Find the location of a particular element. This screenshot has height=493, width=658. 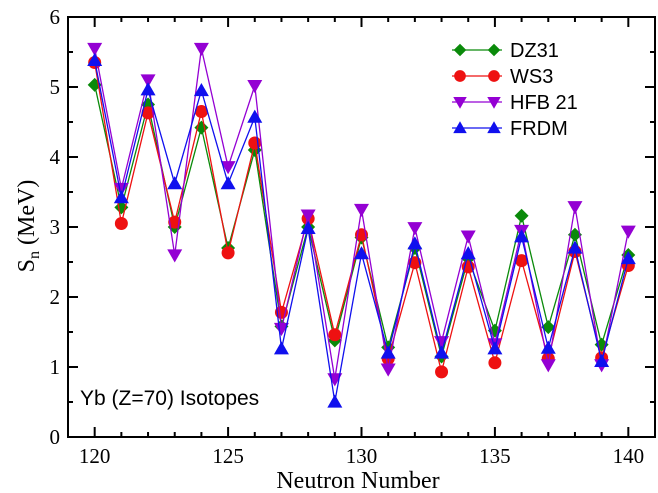

chart-annotation: Yb (Z=70) Isotopes is located at coordinates (169, 398).